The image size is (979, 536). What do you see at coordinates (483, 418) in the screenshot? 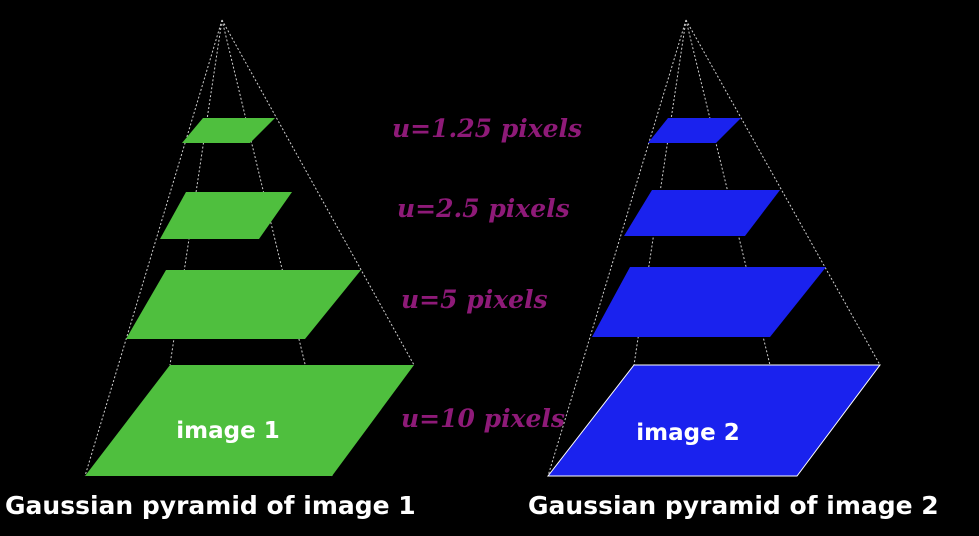
I see `scale-label-level-4: u=10 pixels` at bounding box center [483, 418].